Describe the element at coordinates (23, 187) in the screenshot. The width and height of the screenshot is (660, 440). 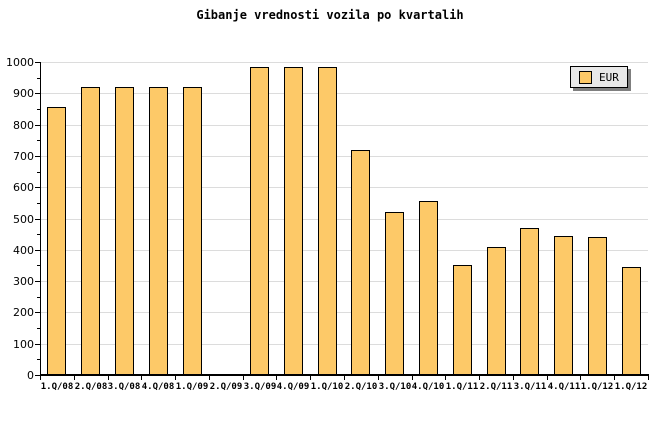
I see `y-tick-label: 600` at that location.